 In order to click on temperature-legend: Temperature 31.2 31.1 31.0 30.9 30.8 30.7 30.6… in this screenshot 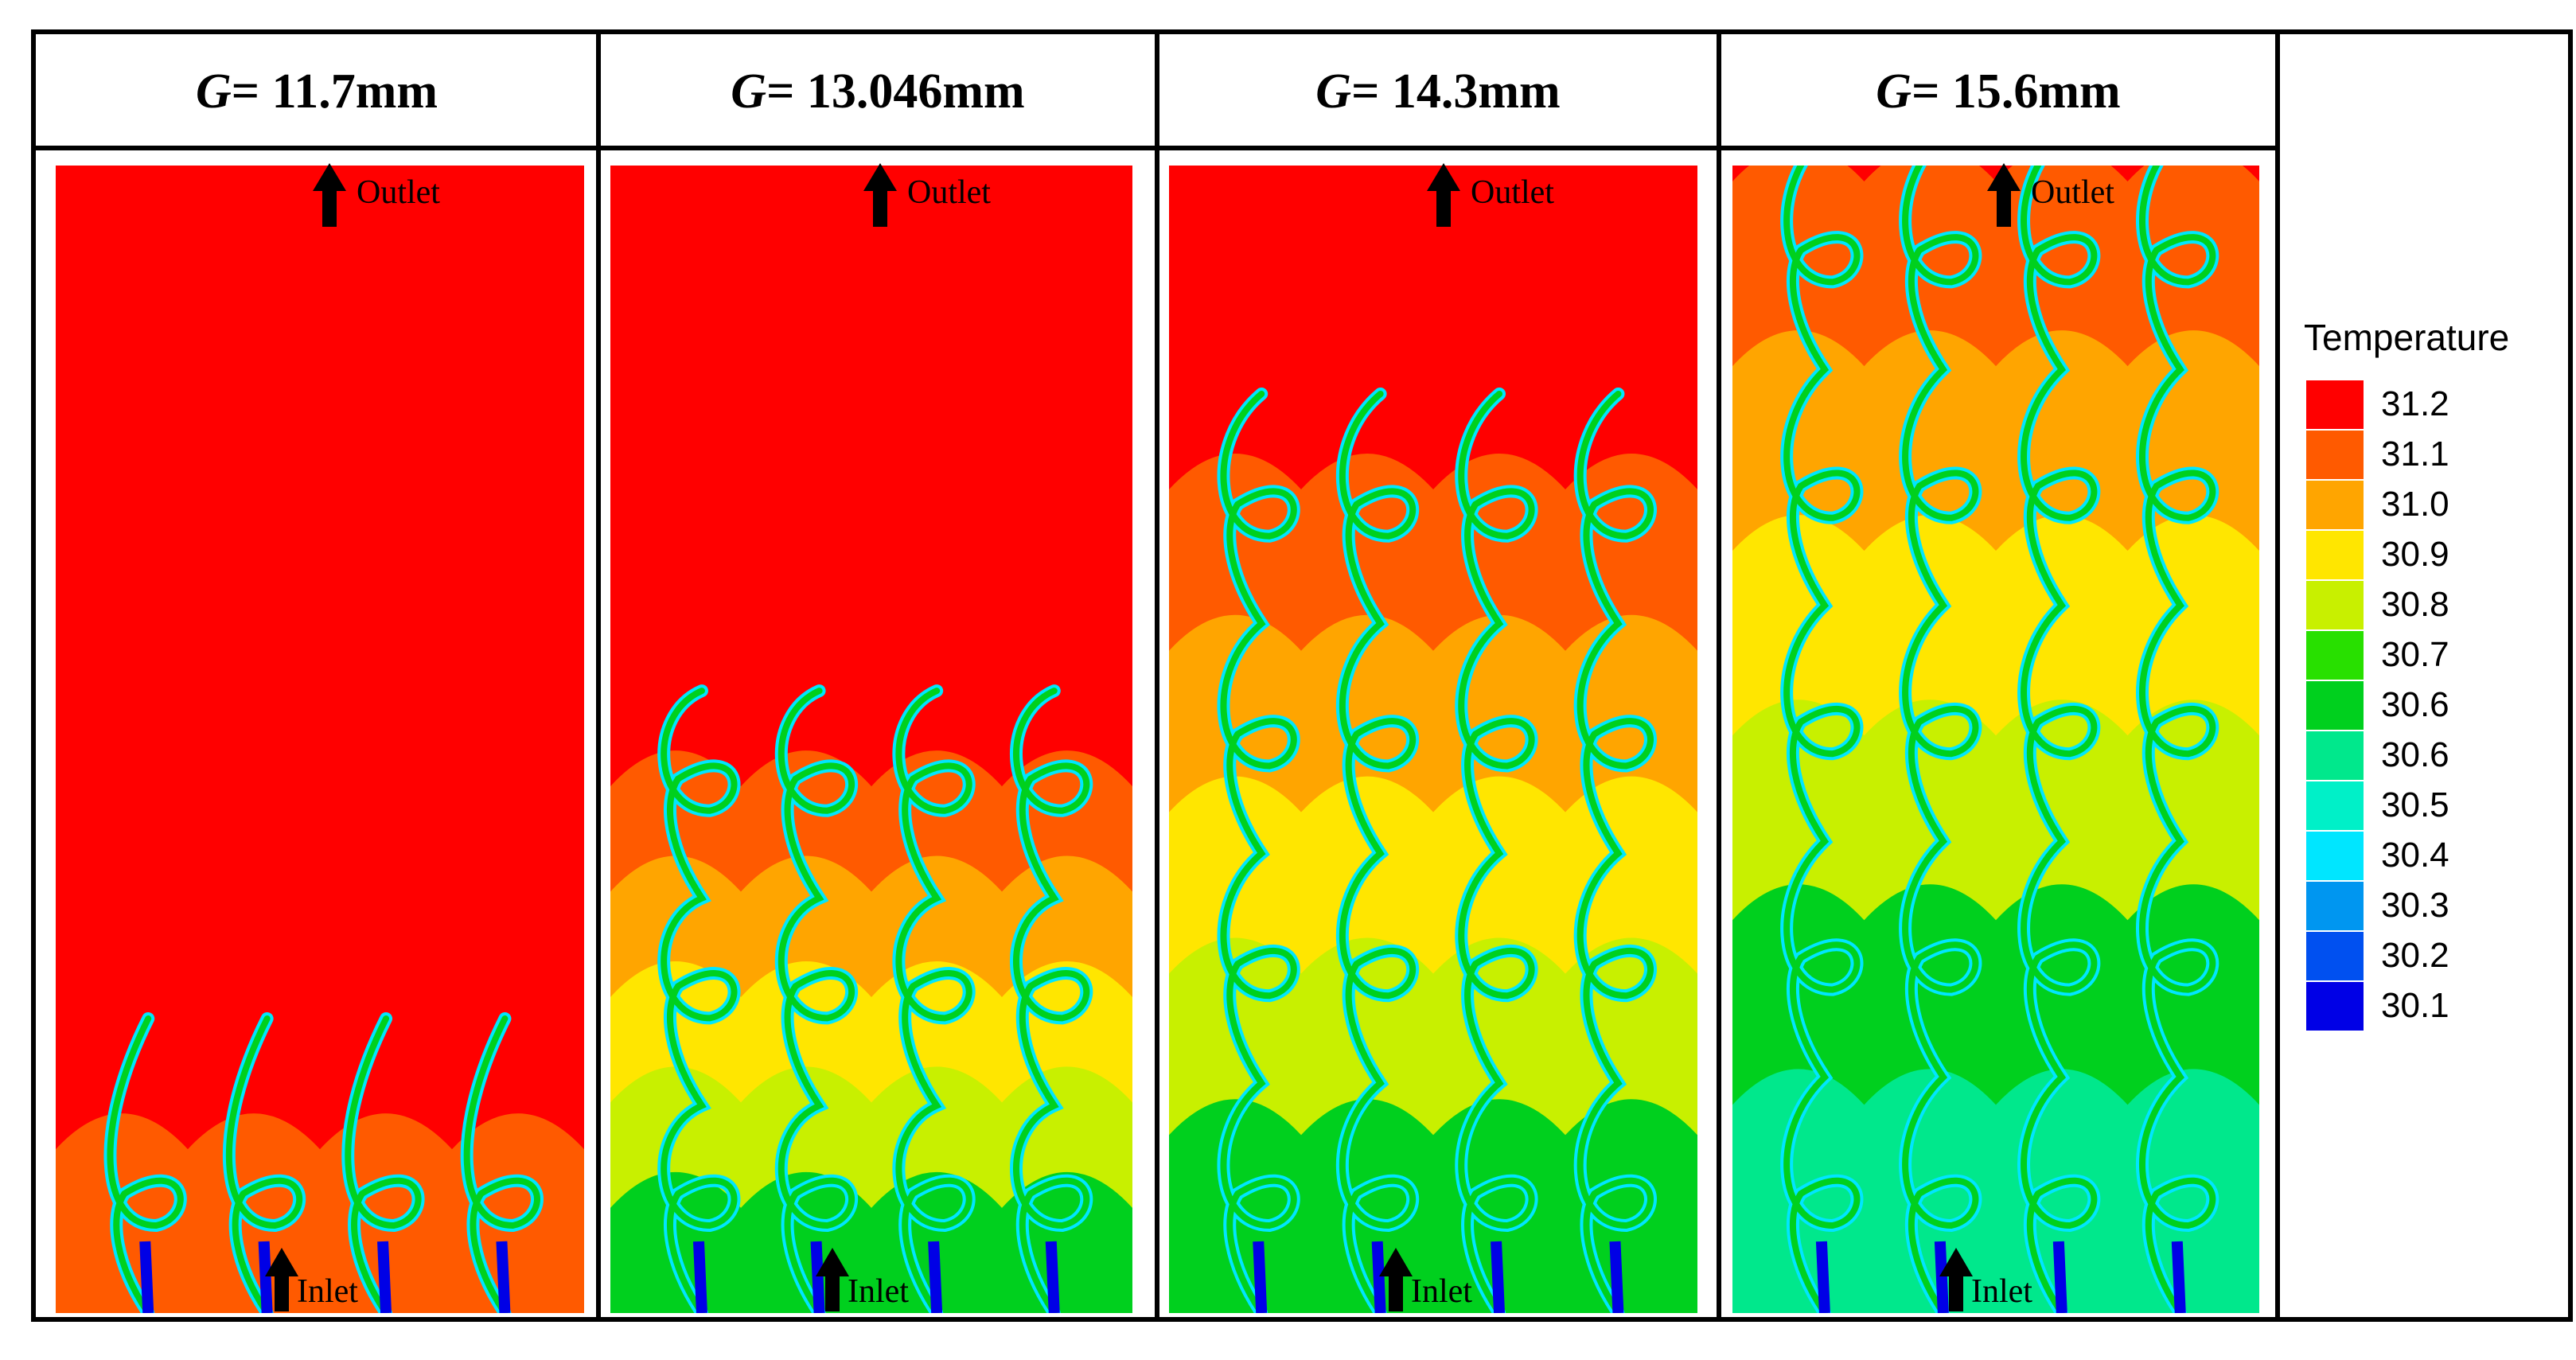, I will do `click(2406, 674)`.